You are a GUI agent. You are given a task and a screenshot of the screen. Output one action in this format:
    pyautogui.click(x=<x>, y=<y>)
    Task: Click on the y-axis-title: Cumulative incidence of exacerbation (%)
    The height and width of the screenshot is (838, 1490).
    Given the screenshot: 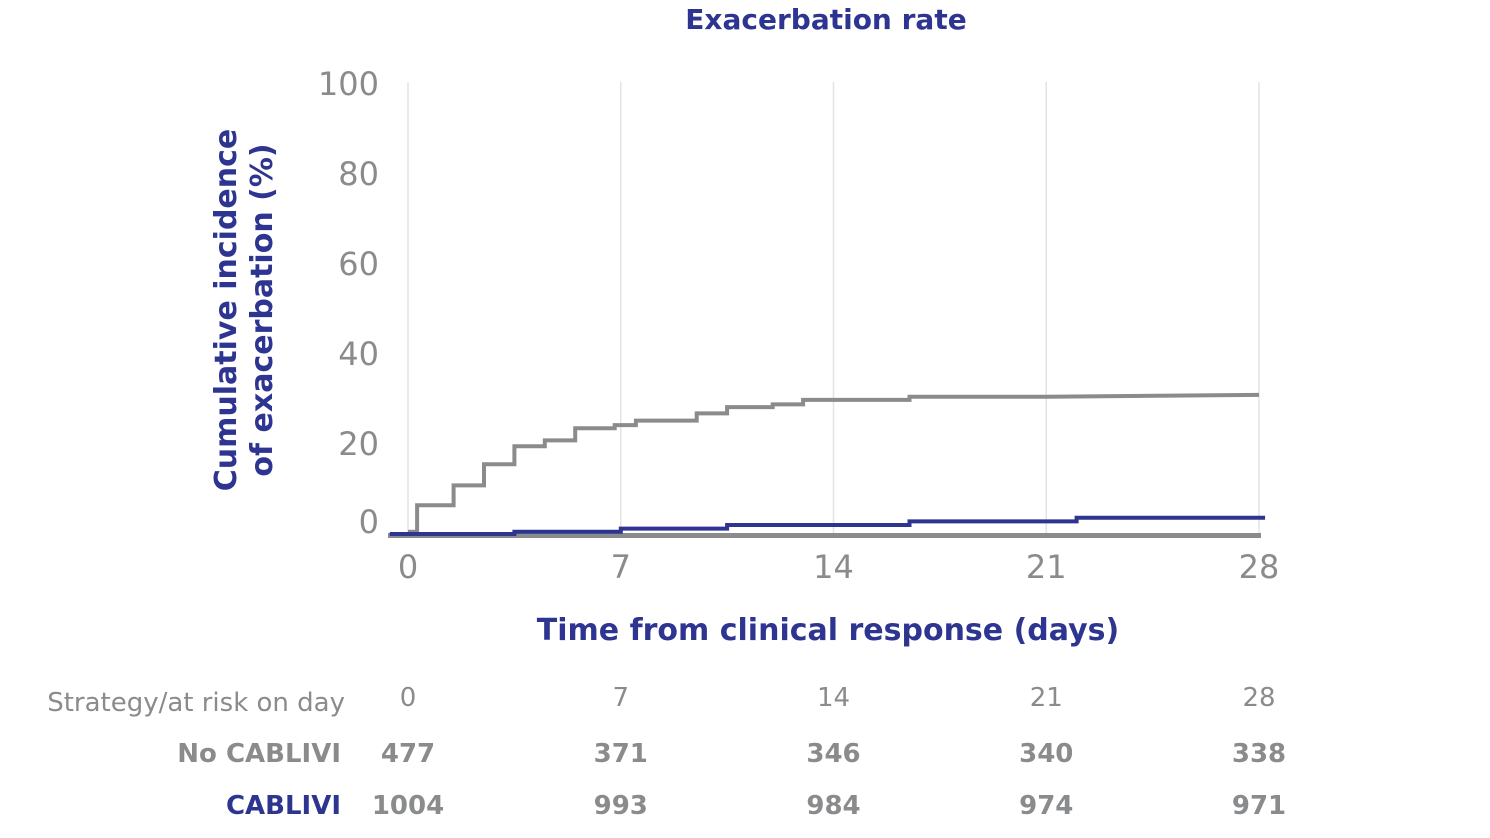 What is the action you would take?
    pyautogui.click(x=244, y=310)
    